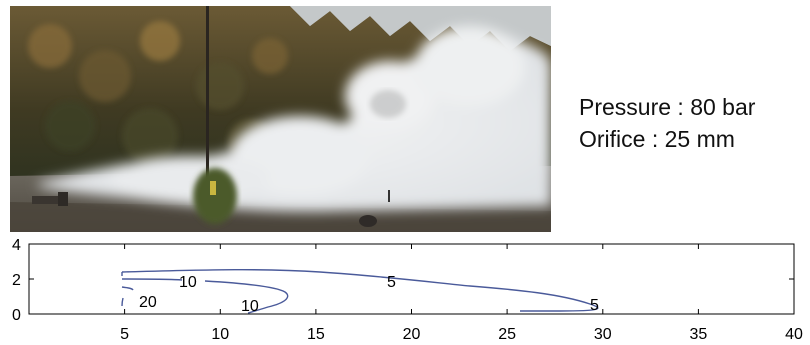 This screenshot has width=810, height=345. I want to click on x-tick-20: 20, so click(412, 334).